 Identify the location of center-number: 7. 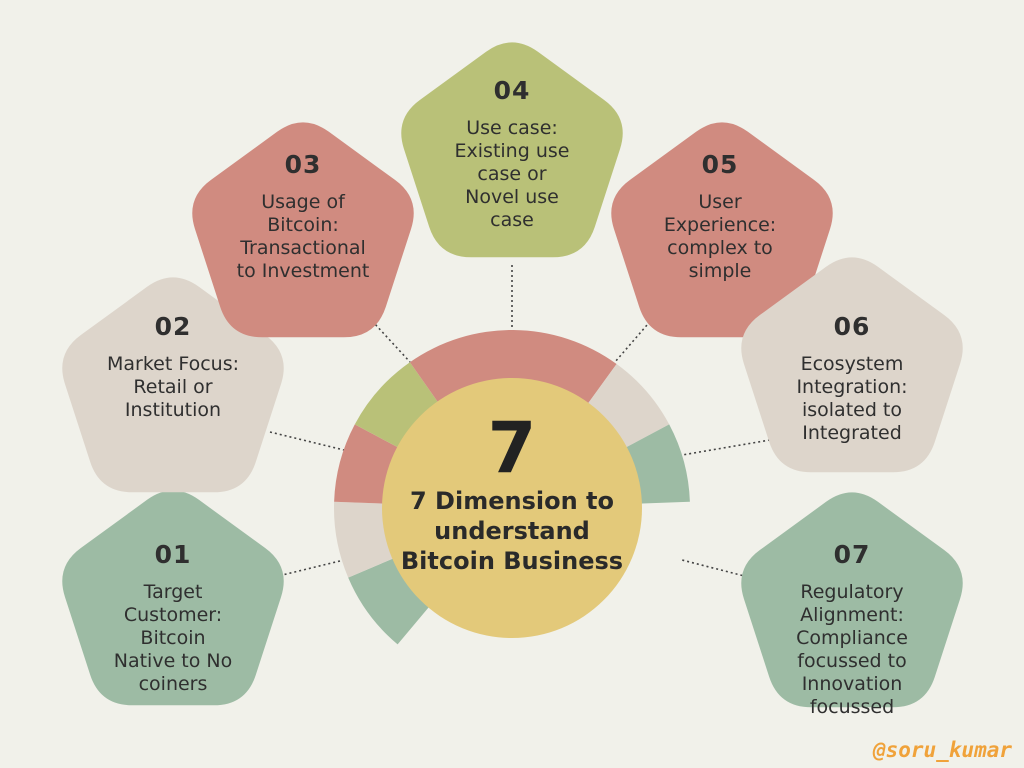
(512, 448).